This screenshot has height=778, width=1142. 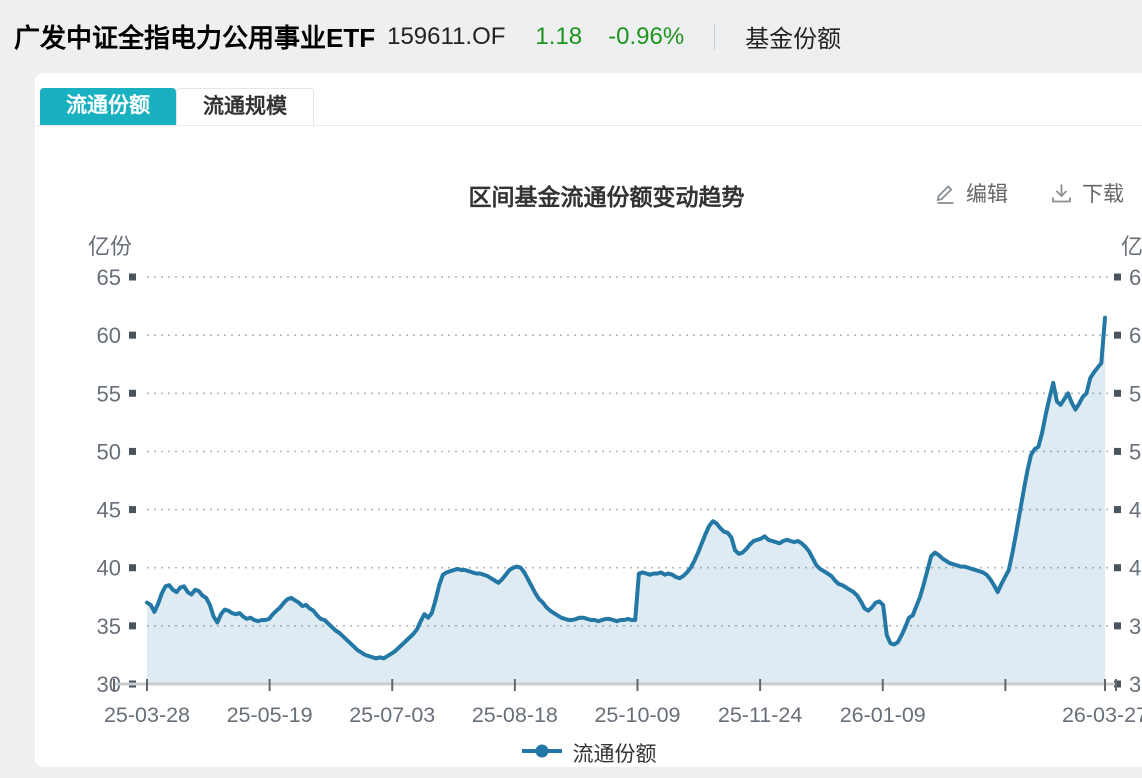 What do you see at coordinates (1135, 335) in the screenshot?
I see `y-axis-label-right: 60` at bounding box center [1135, 335].